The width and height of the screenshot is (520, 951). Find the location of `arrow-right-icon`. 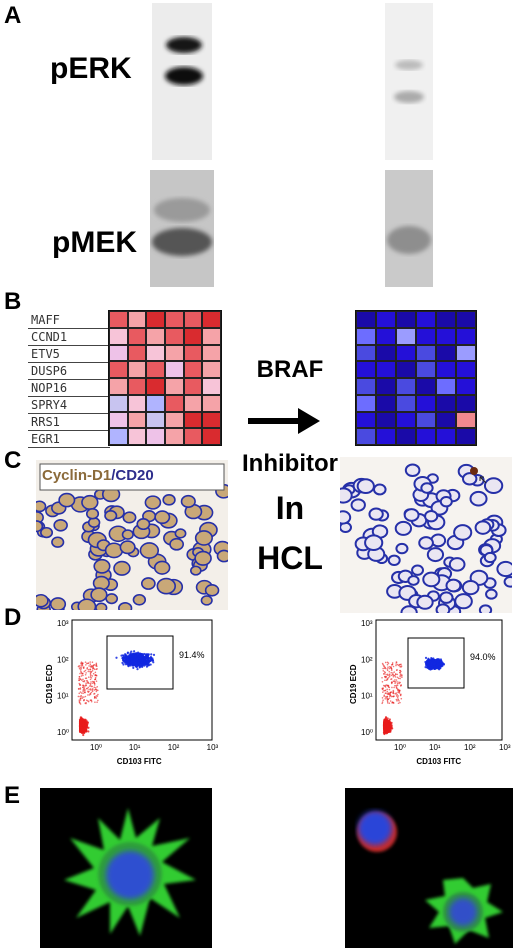

arrow-right-icon is located at coordinates (284, 421).